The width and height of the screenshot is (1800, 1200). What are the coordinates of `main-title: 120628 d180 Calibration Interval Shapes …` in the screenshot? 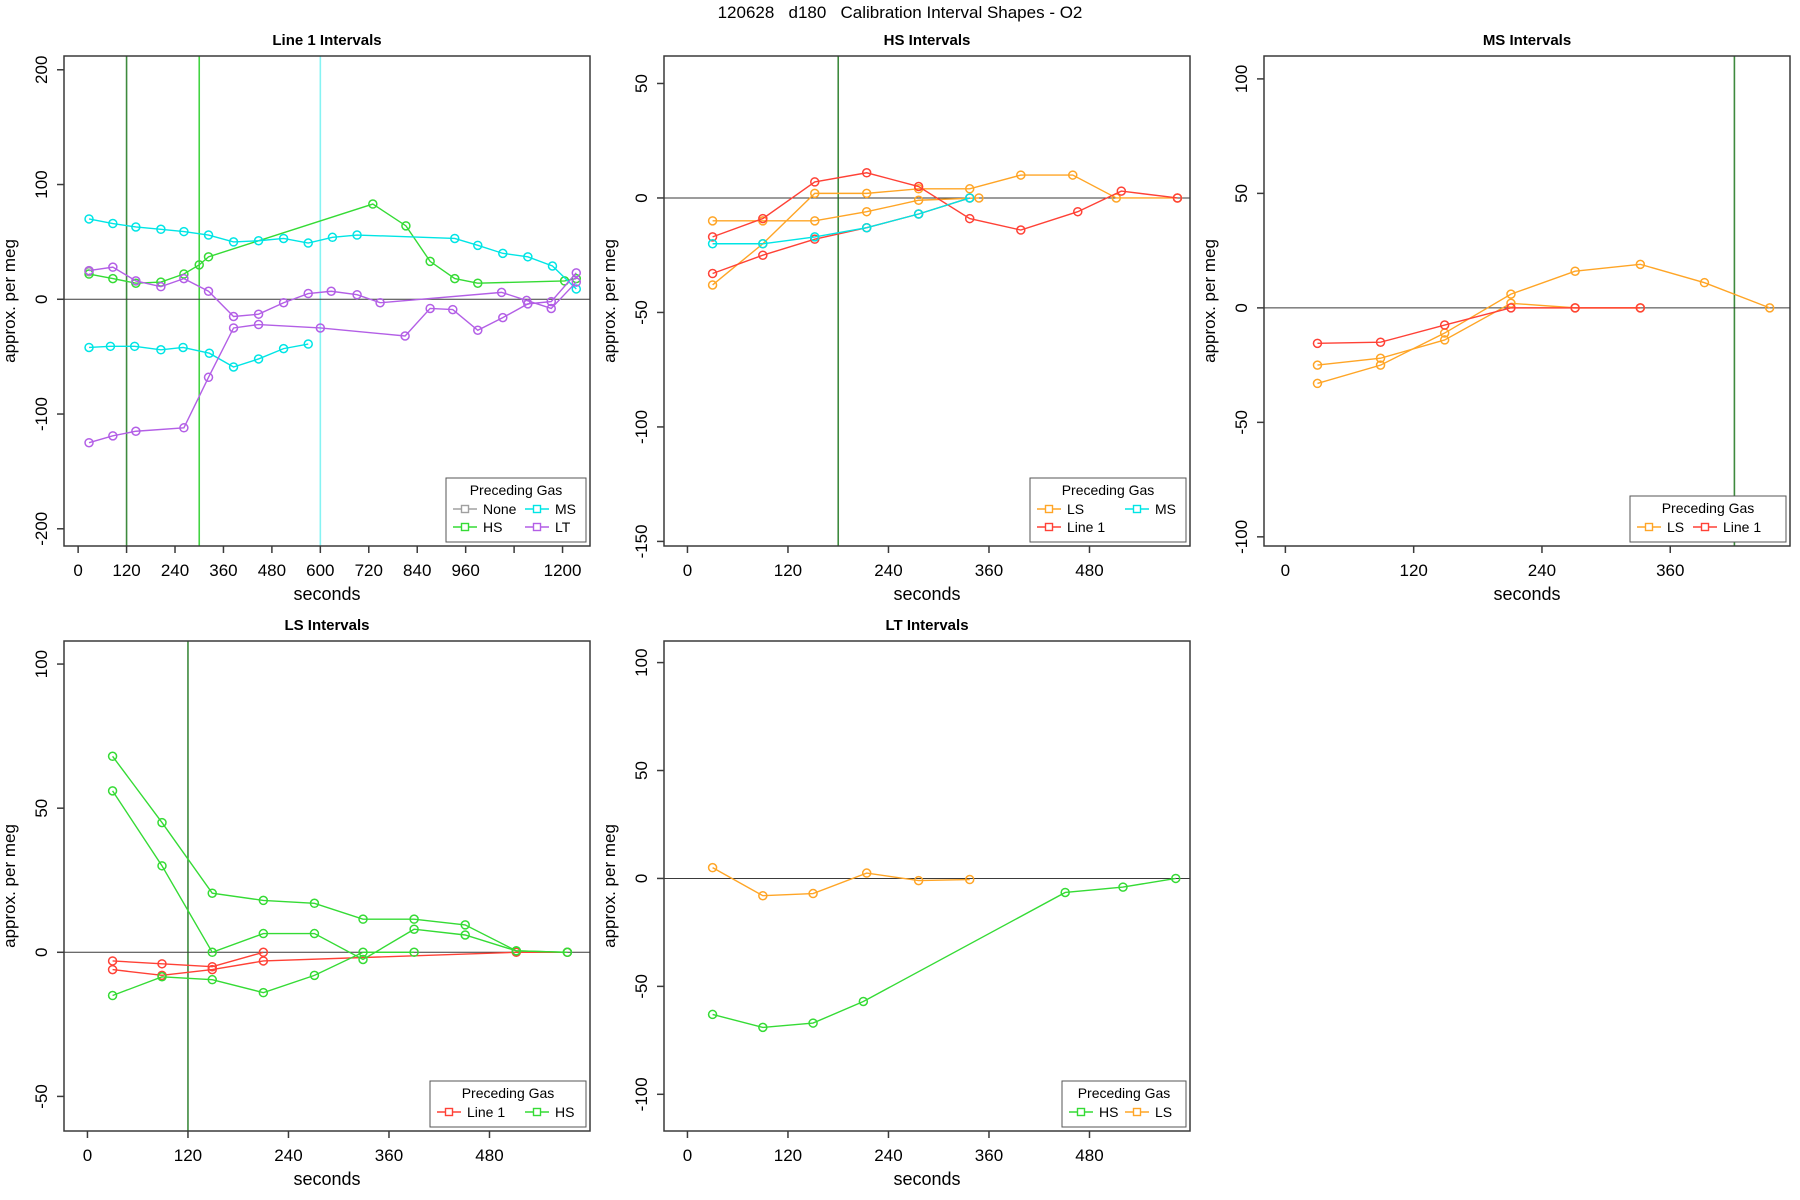 It's located at (900, 12).